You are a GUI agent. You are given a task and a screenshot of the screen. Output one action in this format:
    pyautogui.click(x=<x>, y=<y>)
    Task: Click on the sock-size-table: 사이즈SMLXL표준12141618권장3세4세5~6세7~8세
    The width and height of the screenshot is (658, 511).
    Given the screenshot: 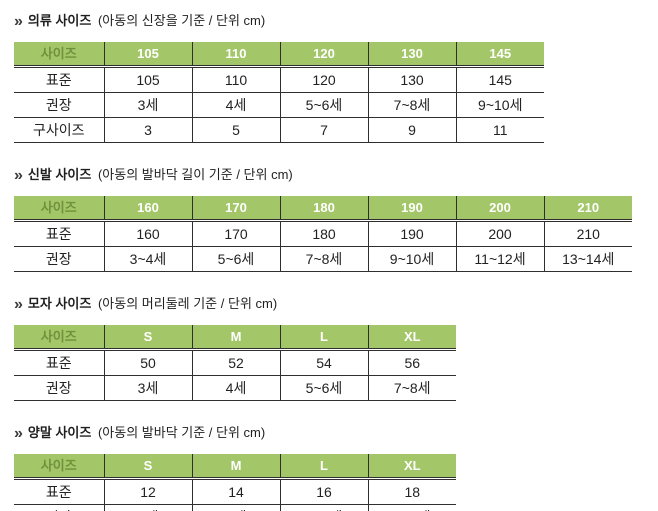 What is the action you would take?
    pyautogui.click(x=235, y=482)
    